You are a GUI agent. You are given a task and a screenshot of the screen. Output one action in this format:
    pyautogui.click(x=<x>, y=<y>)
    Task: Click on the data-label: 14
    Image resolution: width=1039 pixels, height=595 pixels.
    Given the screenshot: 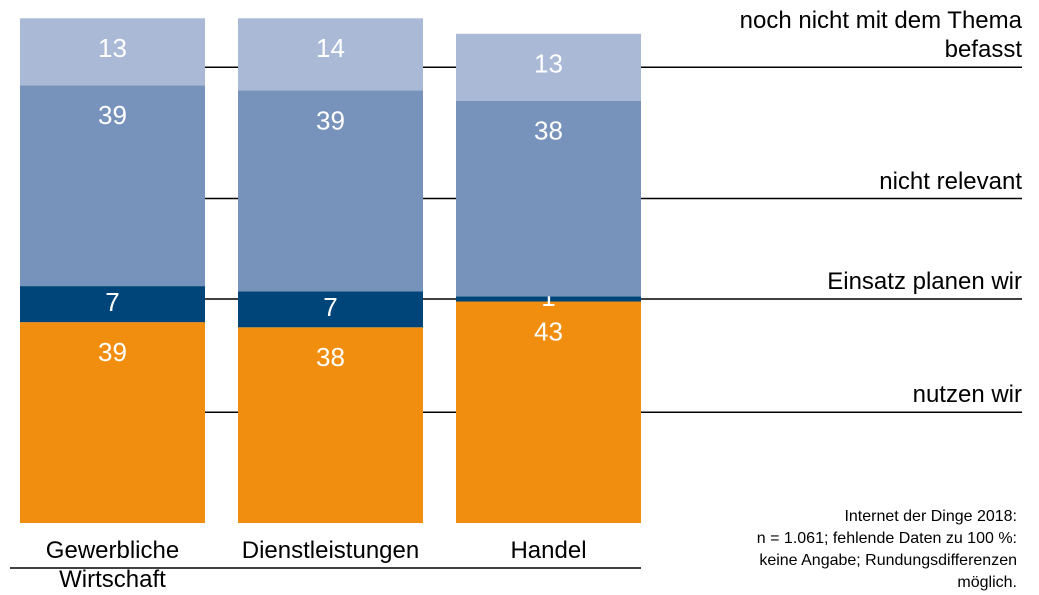 What is the action you would take?
    pyautogui.click(x=330, y=48)
    